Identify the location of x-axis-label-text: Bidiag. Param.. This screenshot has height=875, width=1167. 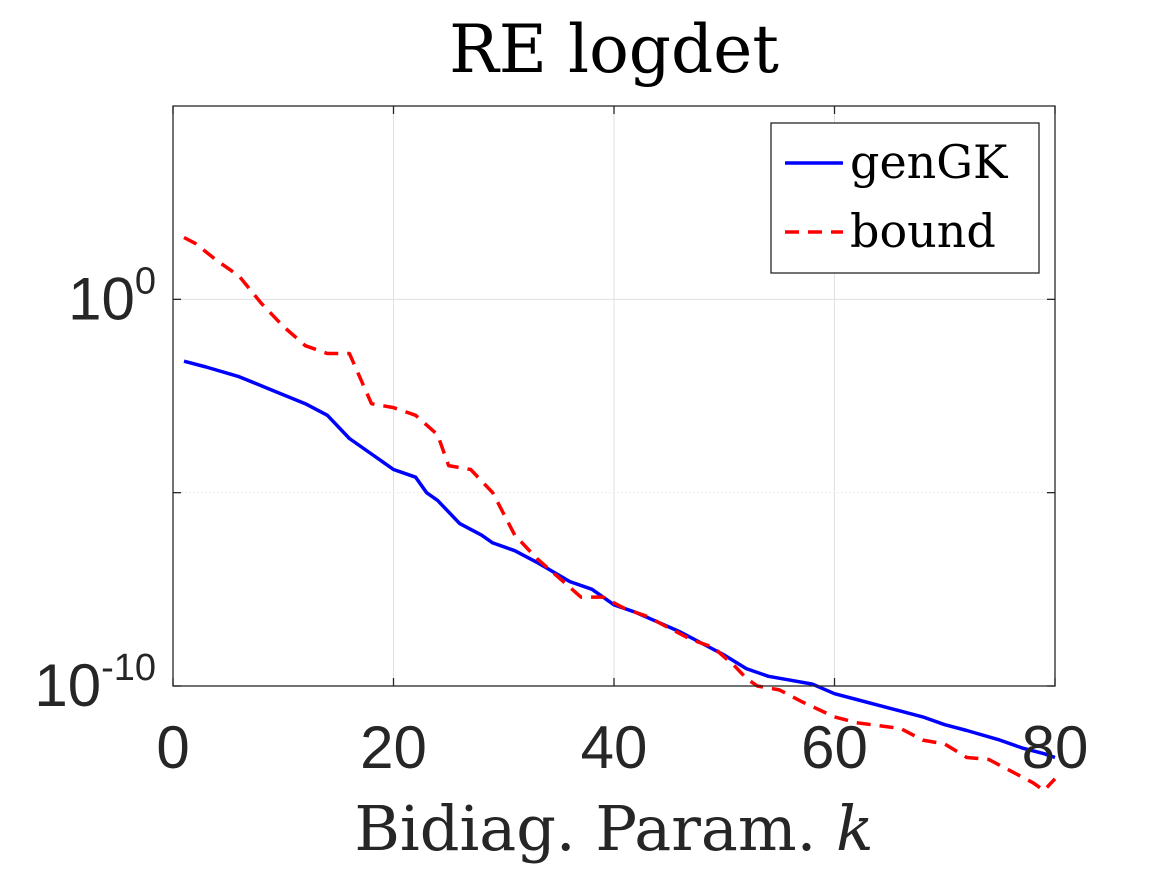
(595, 828).